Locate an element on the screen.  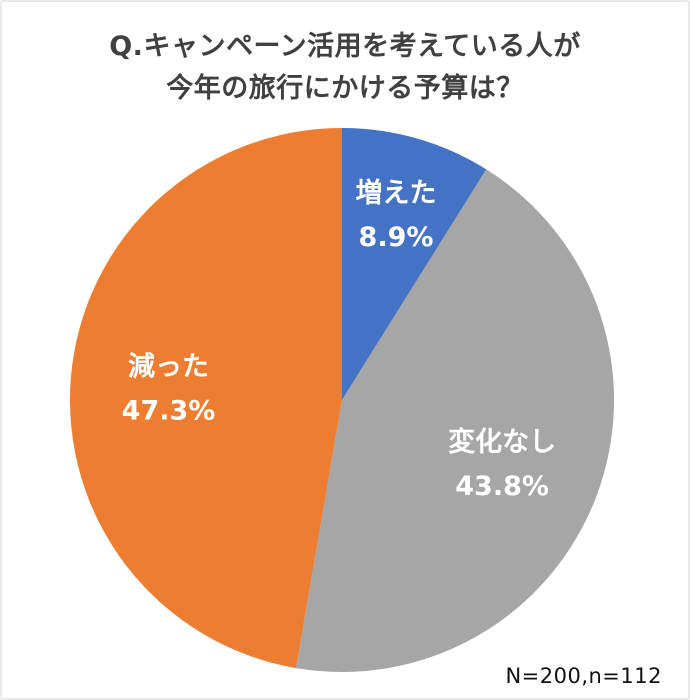
pie-slice-label-0: 増えた 8.9% is located at coordinates (396, 215).